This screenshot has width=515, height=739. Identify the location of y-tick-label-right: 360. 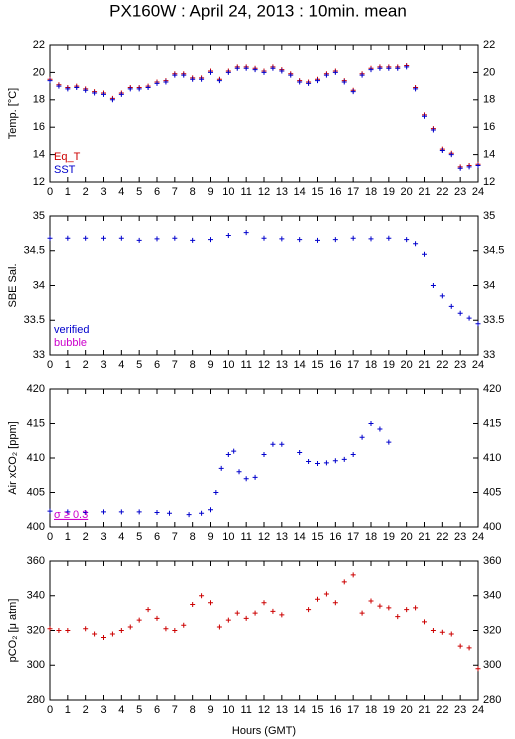
(492, 561).